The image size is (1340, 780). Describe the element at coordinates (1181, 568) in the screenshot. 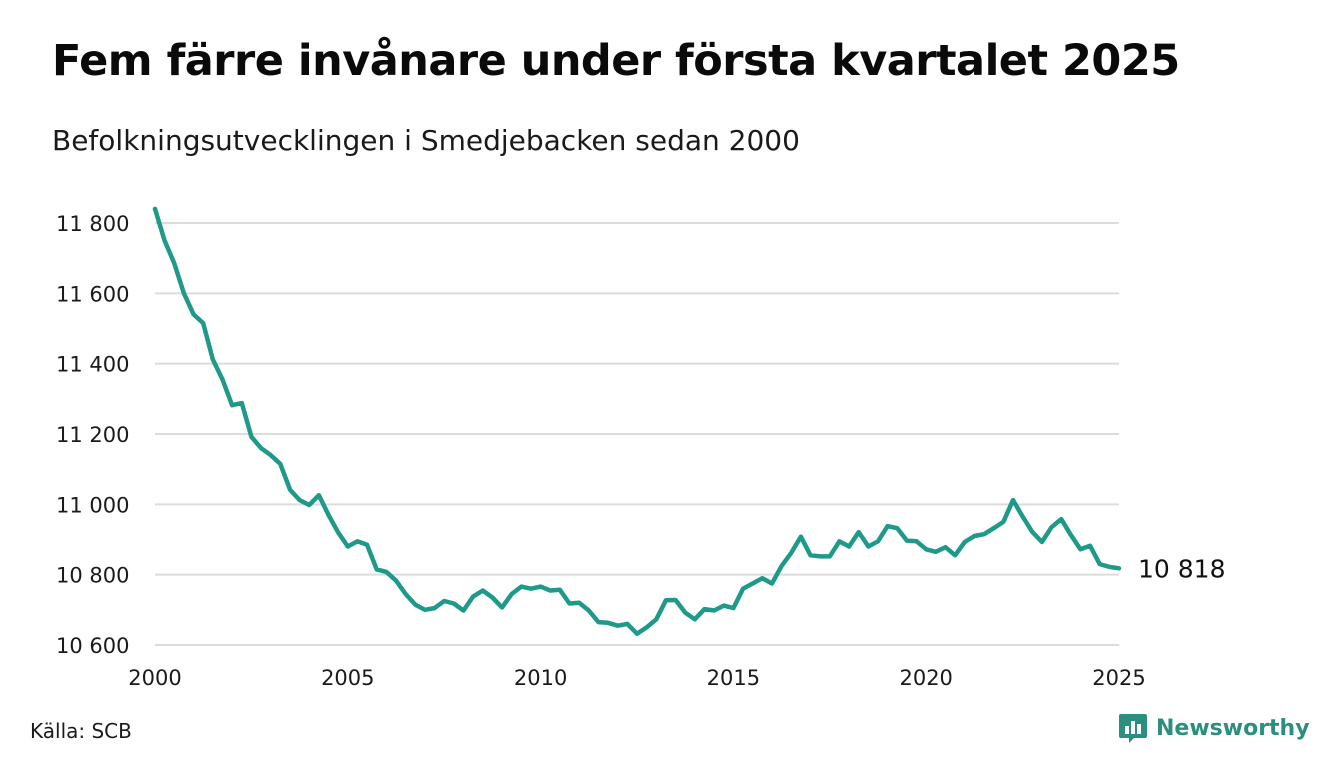

I see `end-value-label: 10 818` at that location.